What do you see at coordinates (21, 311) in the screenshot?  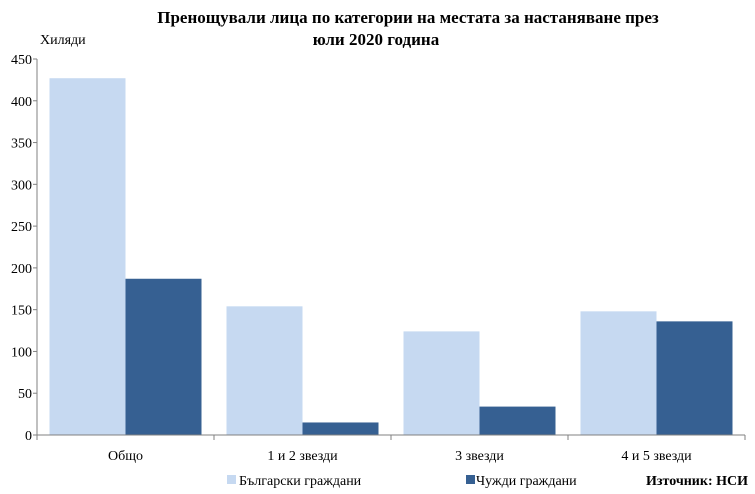 I see `y-tick-label: 150` at bounding box center [21, 311].